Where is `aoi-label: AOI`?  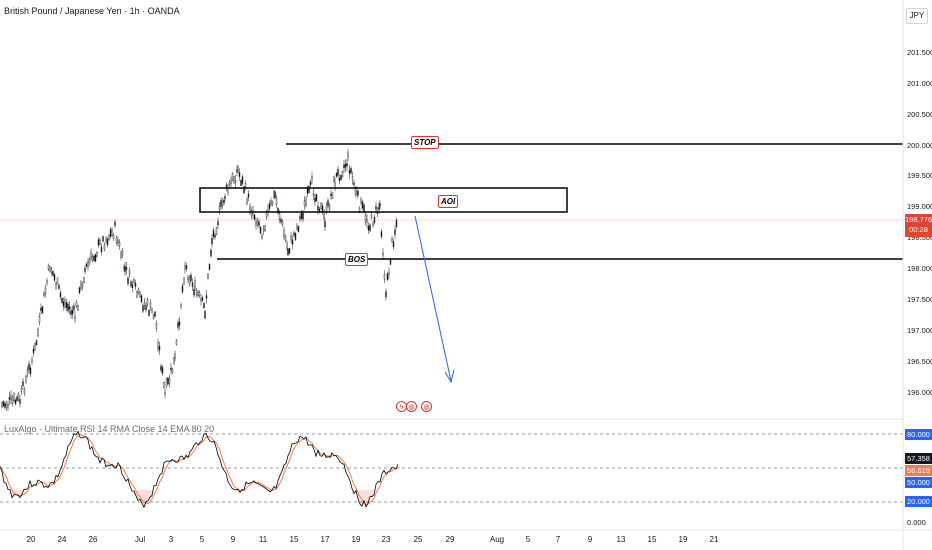
aoi-label: AOI is located at coordinates (448, 201).